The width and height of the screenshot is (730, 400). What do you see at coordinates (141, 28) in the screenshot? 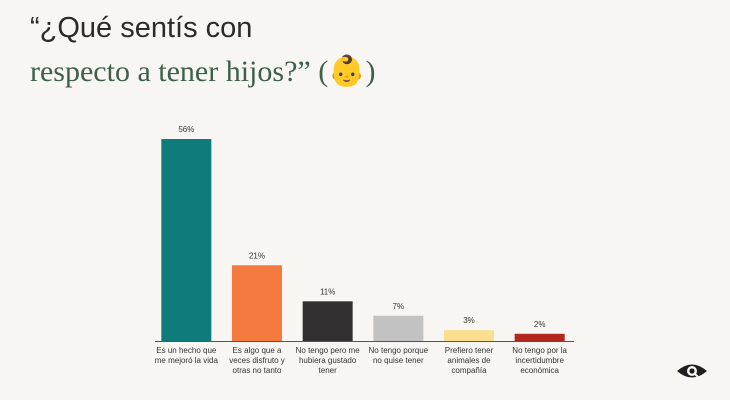
I see `chart-title: “¿Qué sentís con` at bounding box center [141, 28].